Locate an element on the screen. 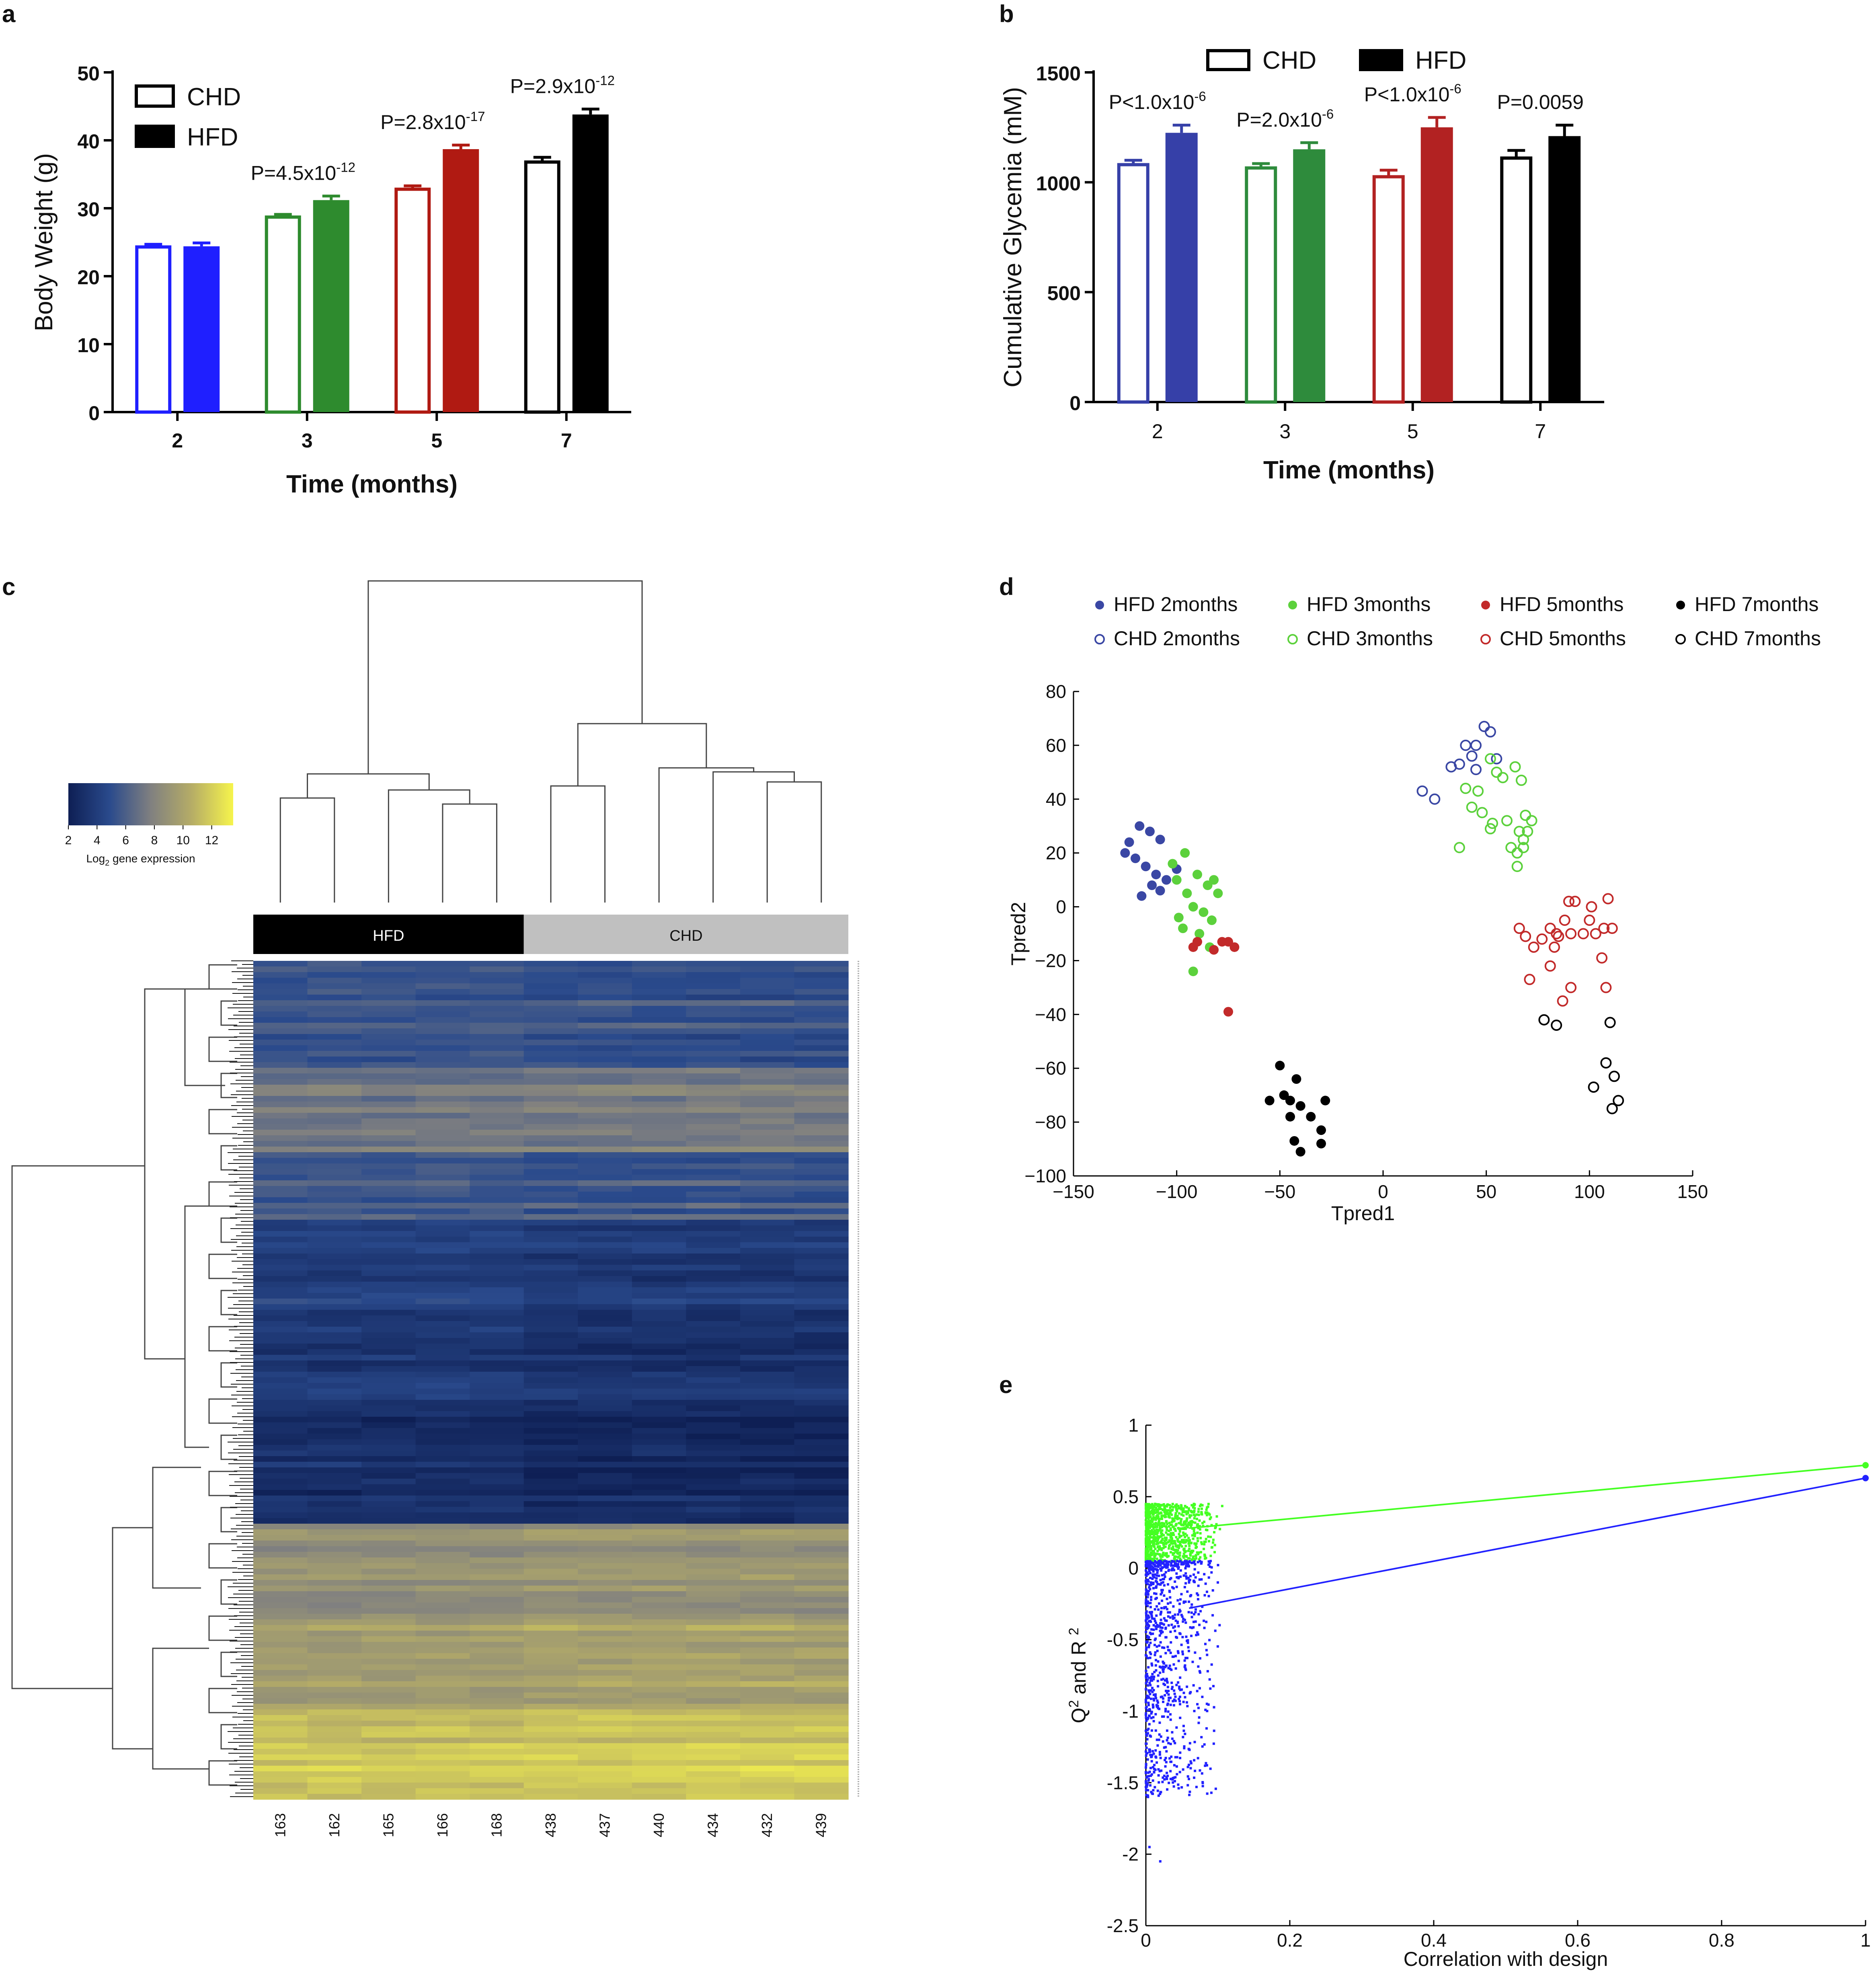 This screenshot has height=1986, width=1876. trend-line-q2 is located at coordinates (1527, 1543).